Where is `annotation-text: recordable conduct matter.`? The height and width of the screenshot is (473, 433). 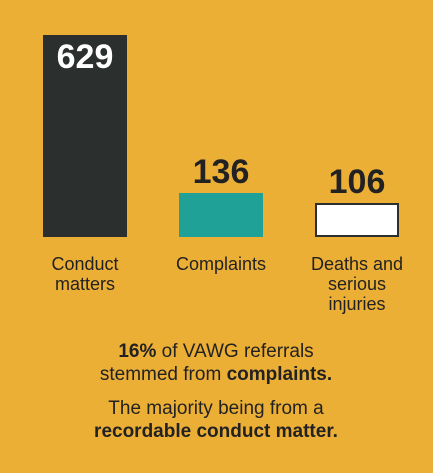
annotation-text: recordable conduct matter. is located at coordinates (216, 431).